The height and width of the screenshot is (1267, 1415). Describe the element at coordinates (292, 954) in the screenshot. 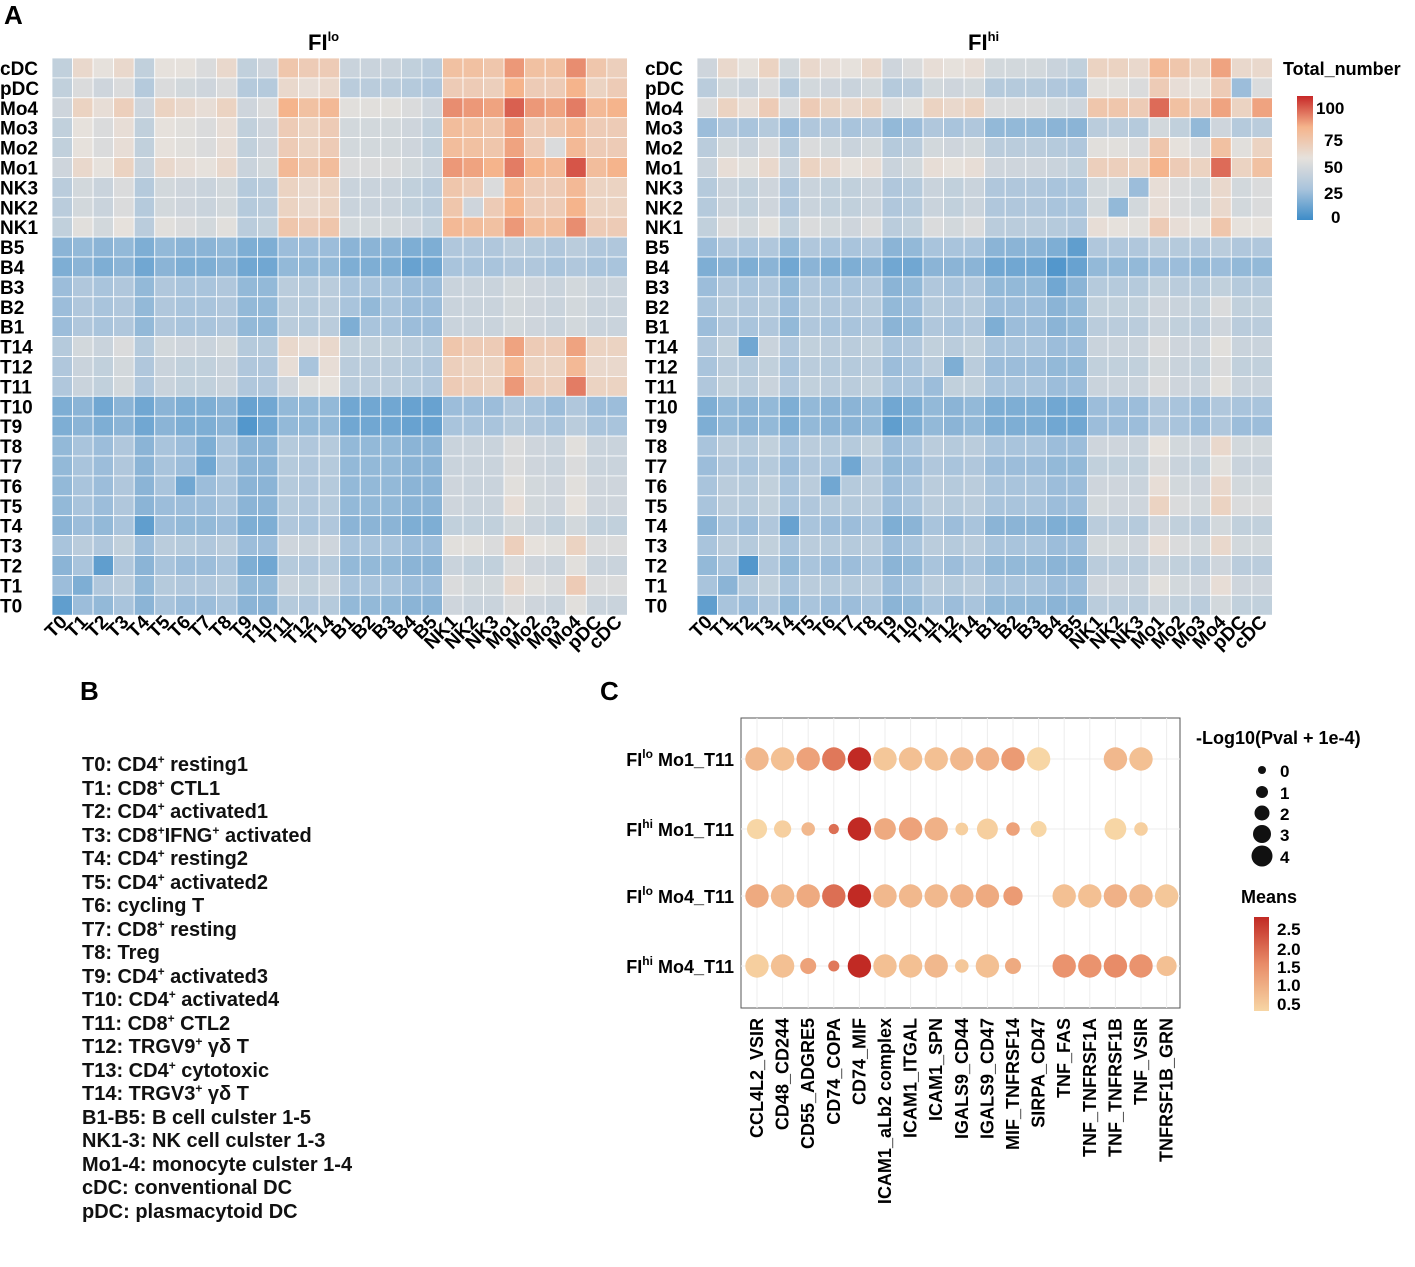

I see `cell-type-item: T8: Treg` at that location.